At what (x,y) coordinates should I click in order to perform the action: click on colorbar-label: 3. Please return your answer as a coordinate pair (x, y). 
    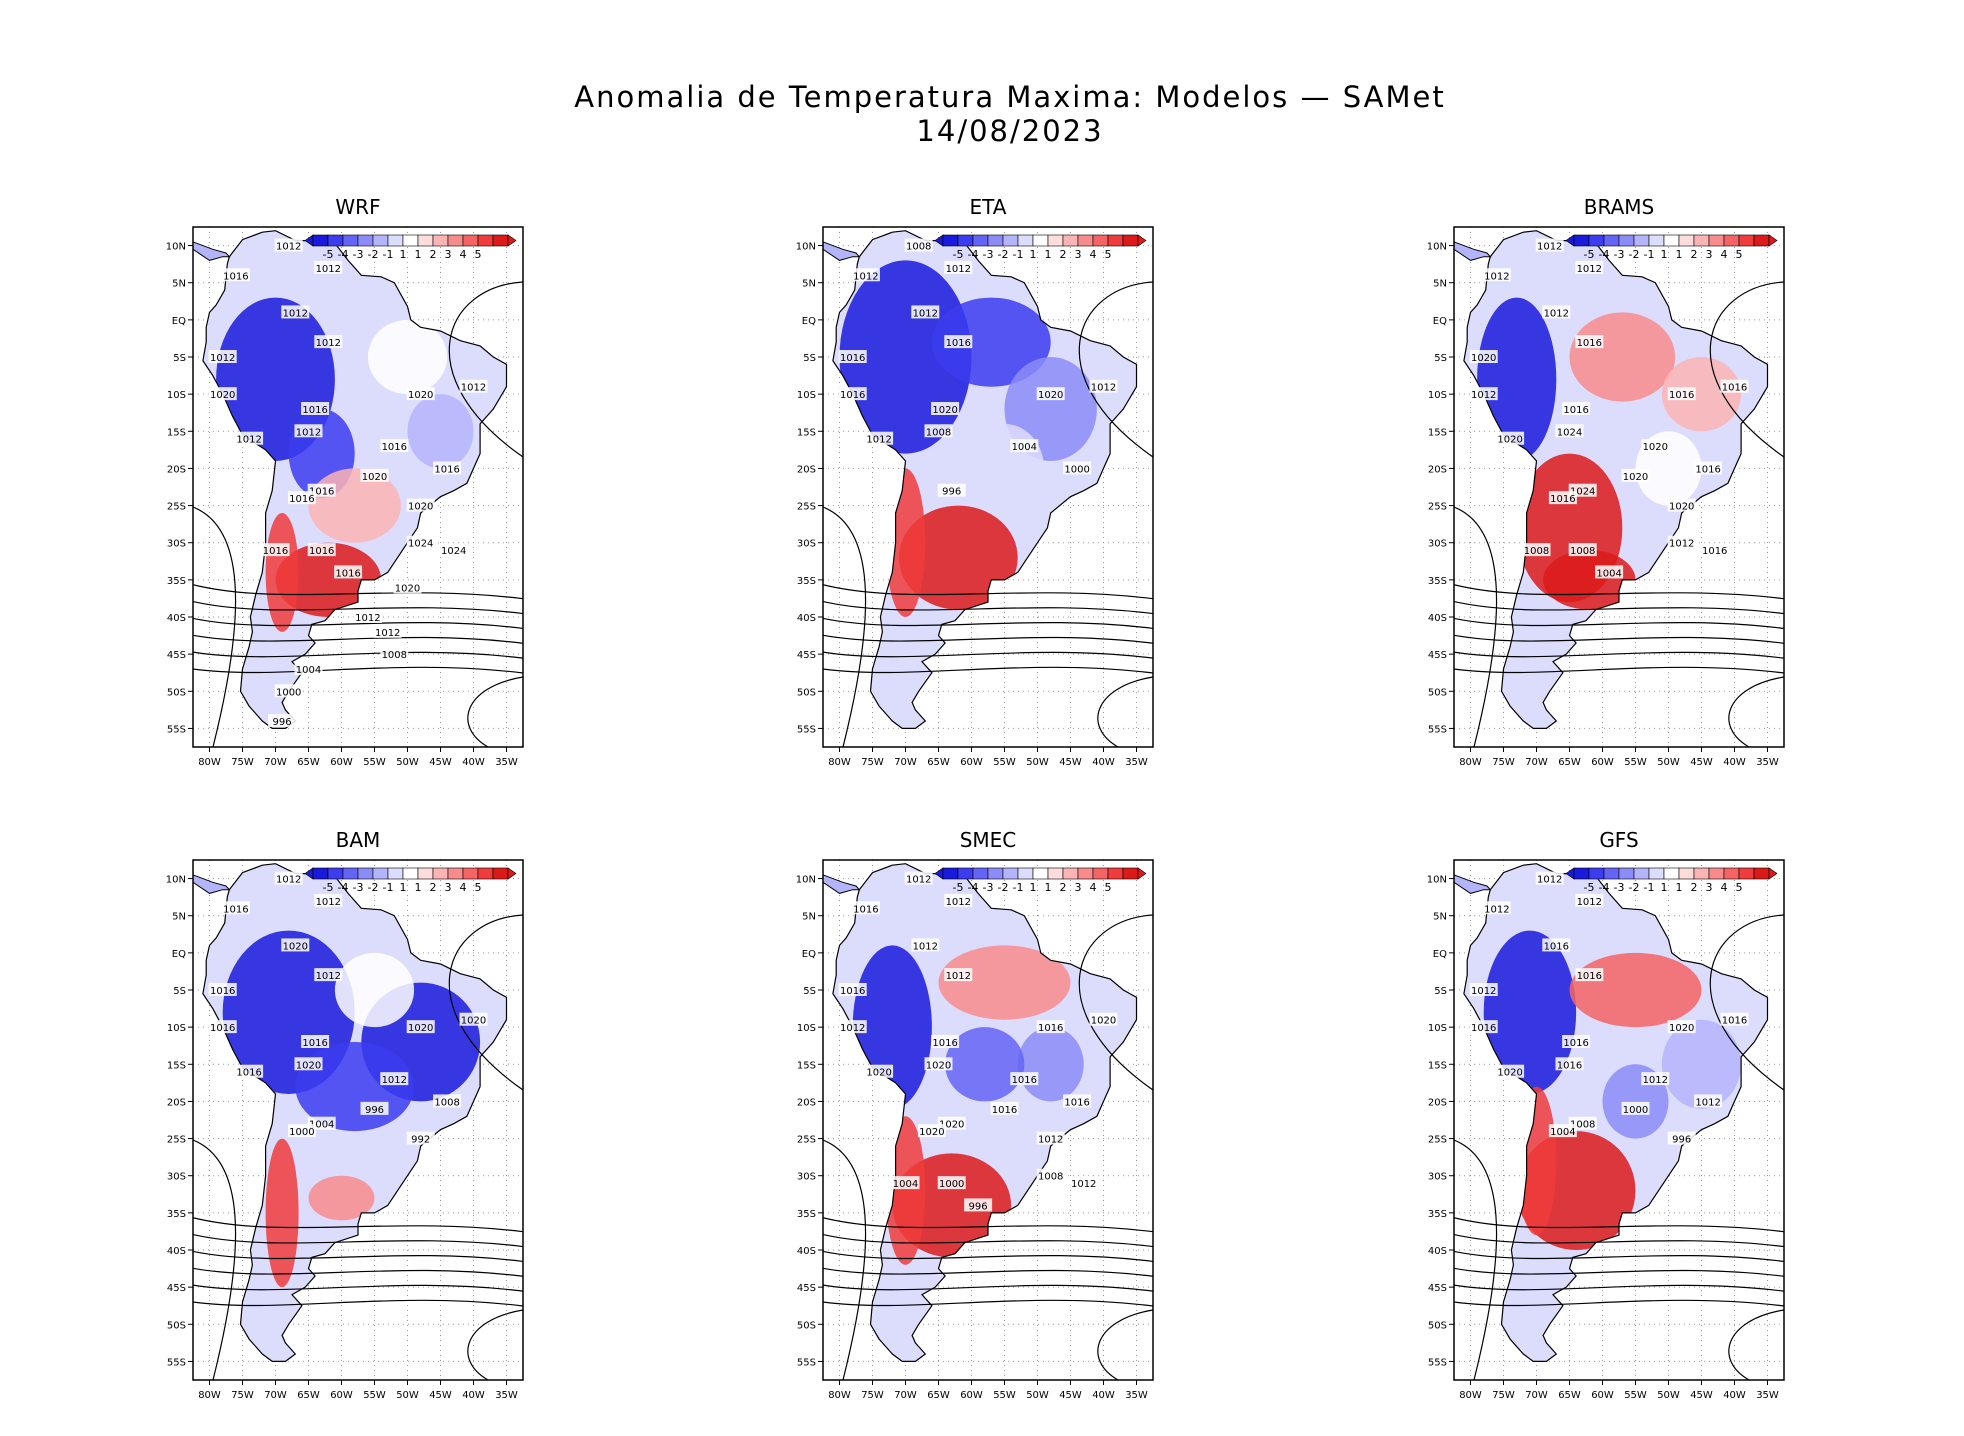
    Looking at the image, I should click on (1709, 887).